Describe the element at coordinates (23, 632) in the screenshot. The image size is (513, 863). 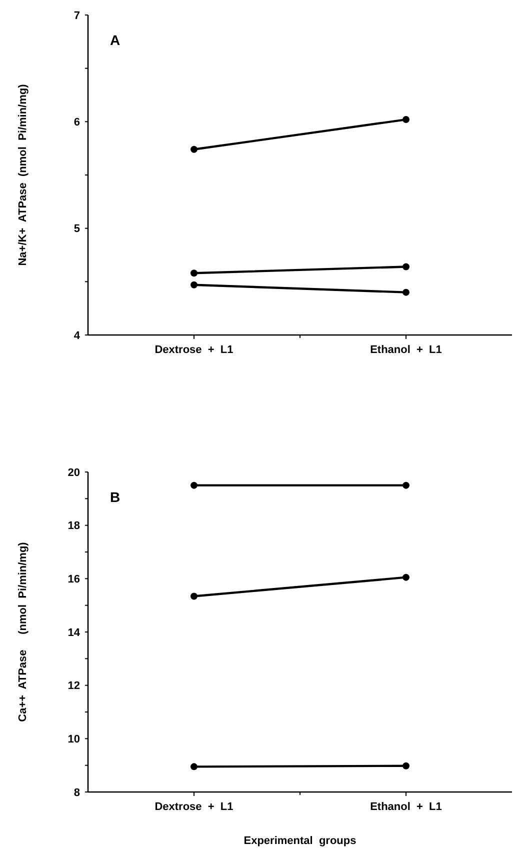
I see `y-axis-title: Ca++ ATPase (nmol Pi/min/mg)` at that location.